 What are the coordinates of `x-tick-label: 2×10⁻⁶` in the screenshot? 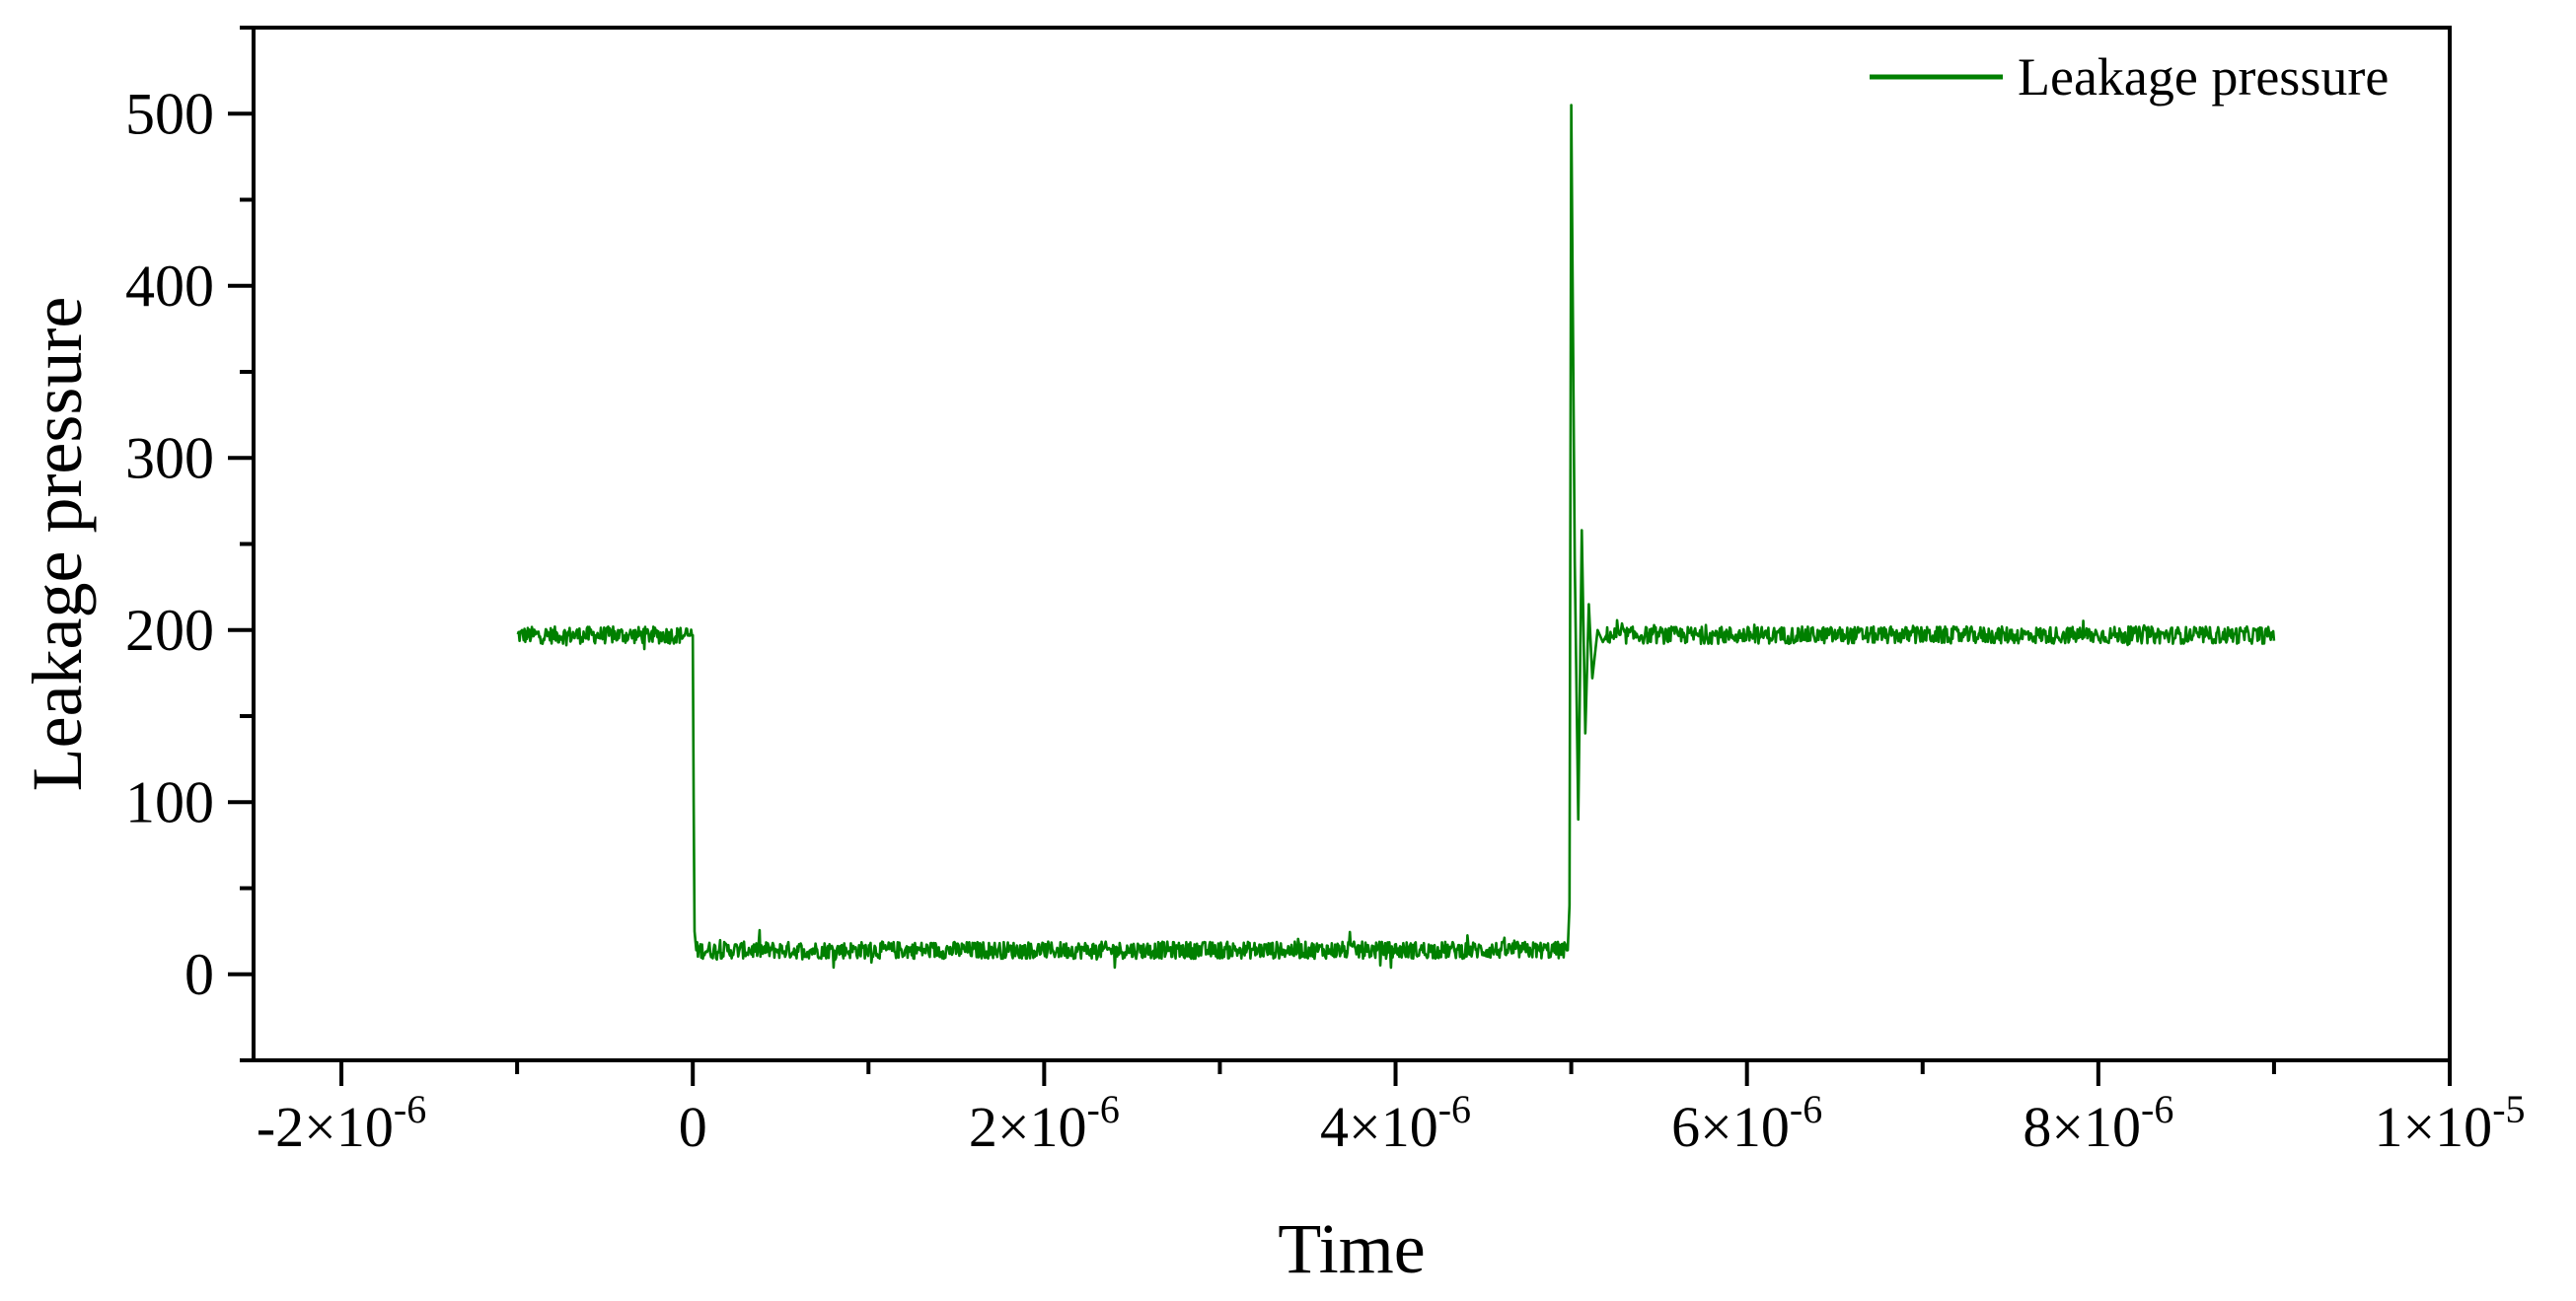 It's located at (1044, 1123).